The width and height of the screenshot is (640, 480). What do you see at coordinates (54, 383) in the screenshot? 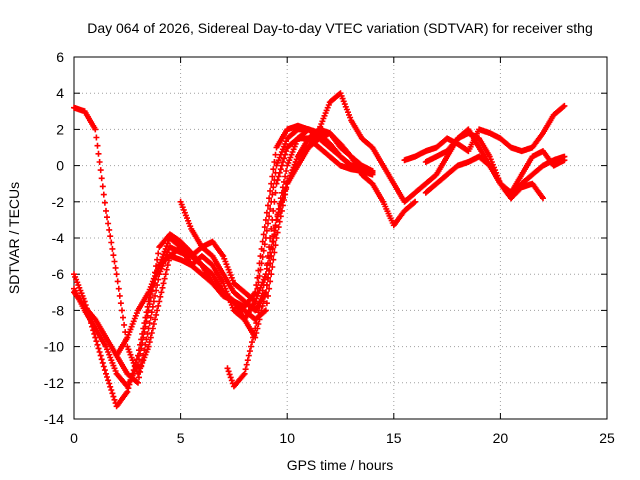
I see `y-tick-label: -12` at bounding box center [54, 383].